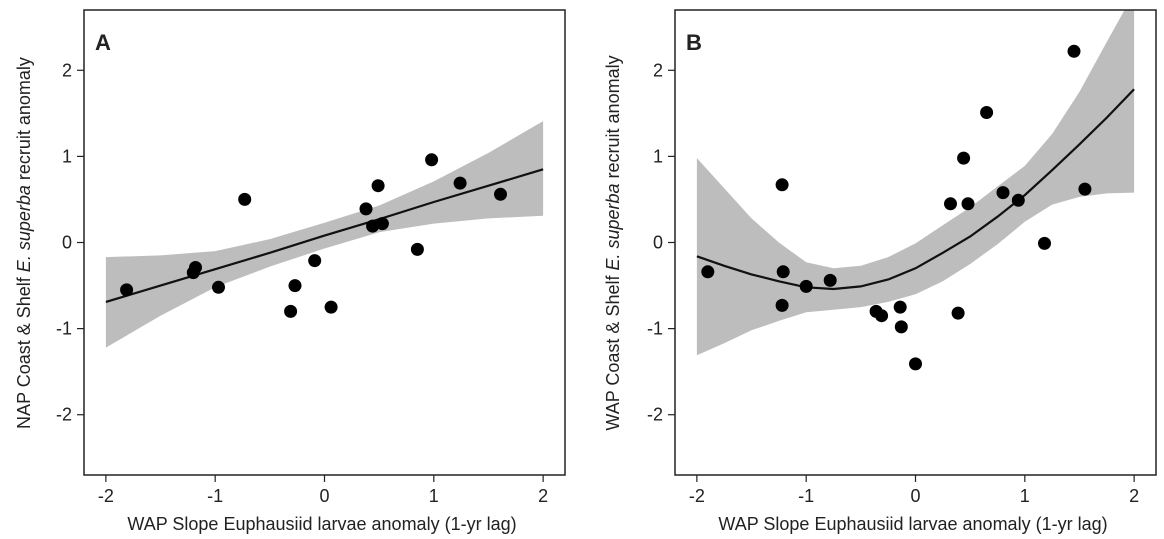  I want to click on panel-label-a: A, so click(103, 42).